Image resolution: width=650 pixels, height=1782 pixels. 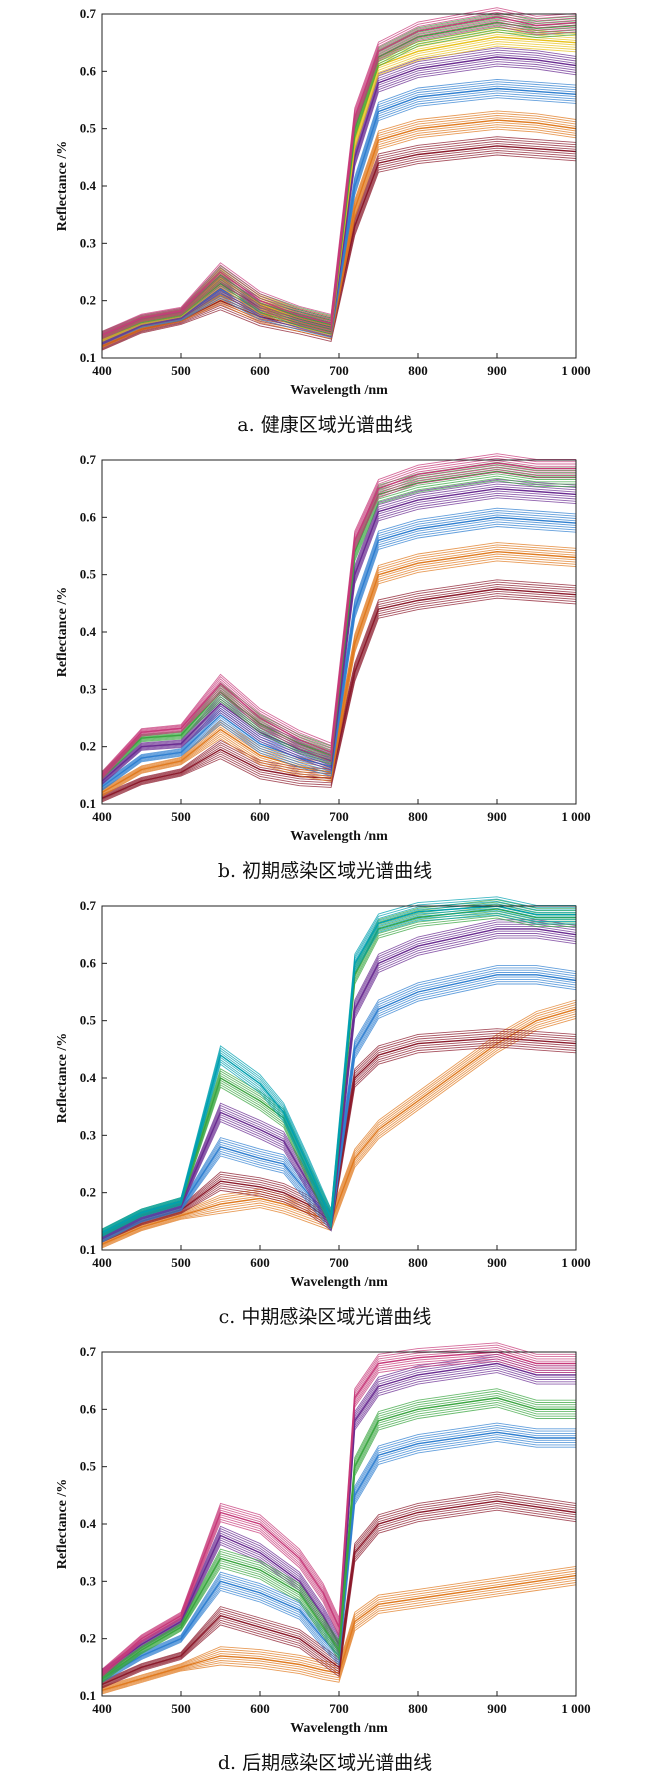 What do you see at coordinates (325, 871) in the screenshot?
I see `figure-caption: b. 初期感染区域光谱曲线` at bounding box center [325, 871].